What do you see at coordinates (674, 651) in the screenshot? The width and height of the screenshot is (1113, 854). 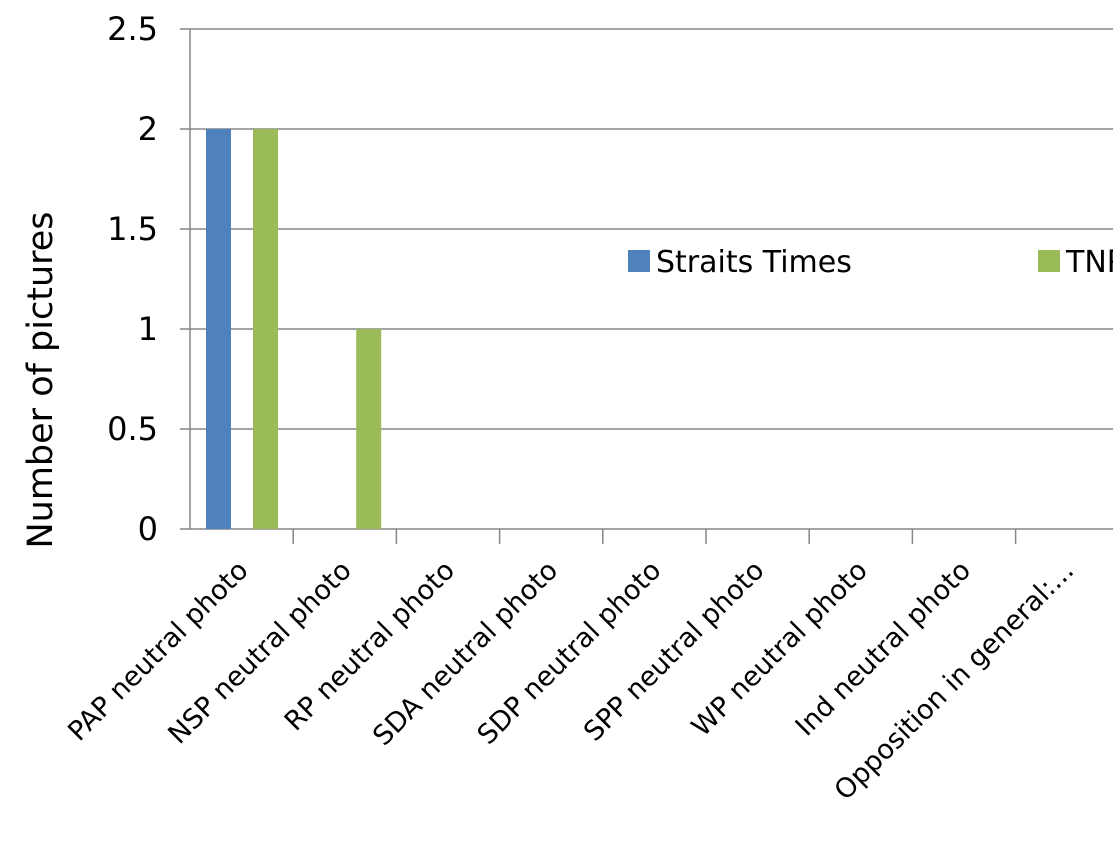 I see `x-tick-label: SPP neutral photo` at bounding box center [674, 651].